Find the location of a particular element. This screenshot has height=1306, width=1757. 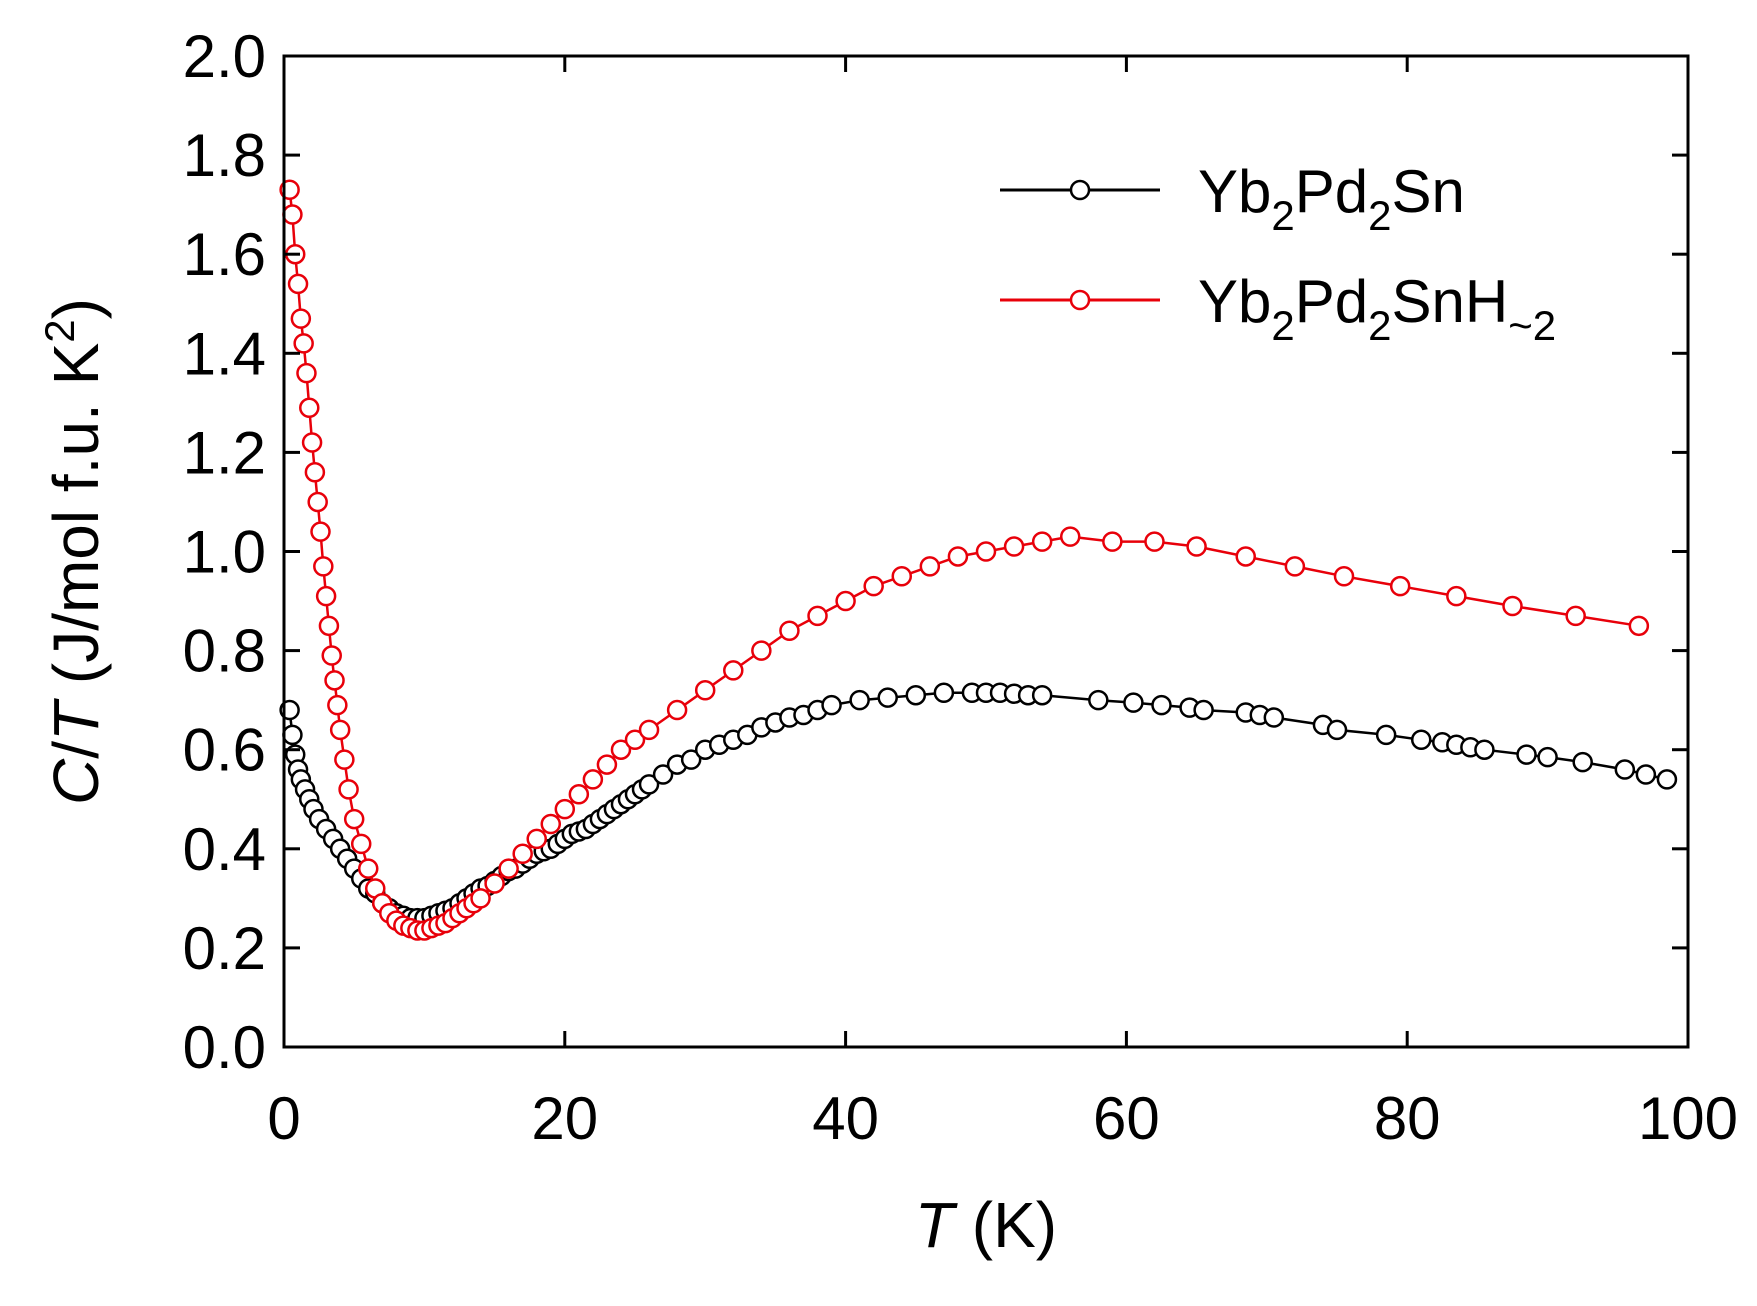

y-axis-unit-sup: 2 is located at coordinates (59, 330).